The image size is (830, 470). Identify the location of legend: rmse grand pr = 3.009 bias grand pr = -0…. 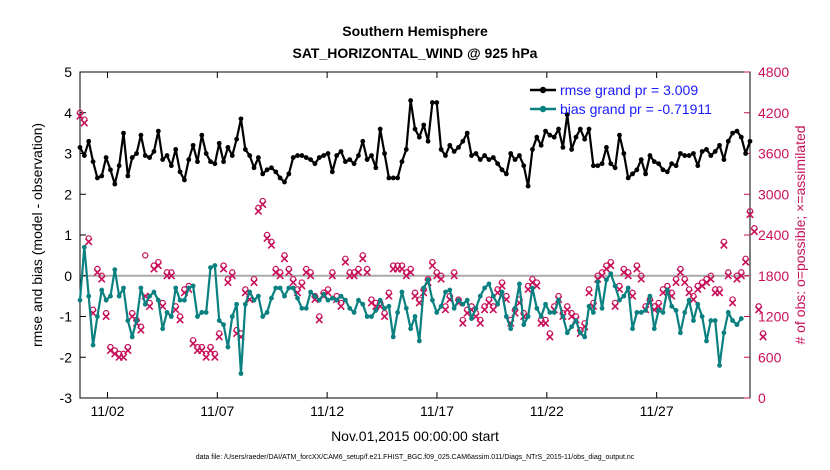
(621, 99).